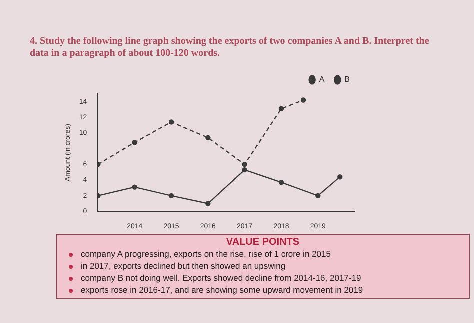  Describe the element at coordinates (221, 278) in the screenshot. I see `text: company B not doing well. Exports showed decline from 2014-16, 2017-19` at that location.